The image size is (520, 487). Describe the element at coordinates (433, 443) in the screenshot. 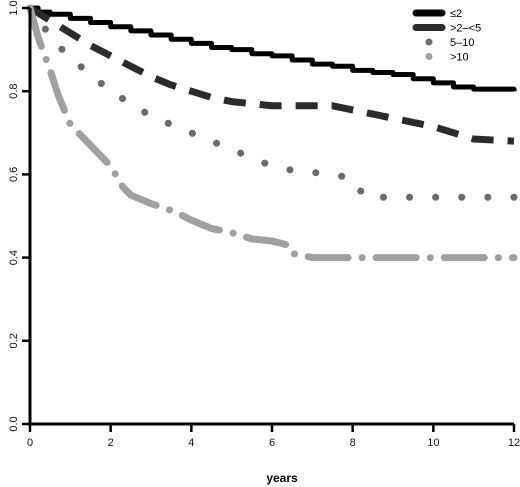

I see `x-tick-label: 10` at that location.